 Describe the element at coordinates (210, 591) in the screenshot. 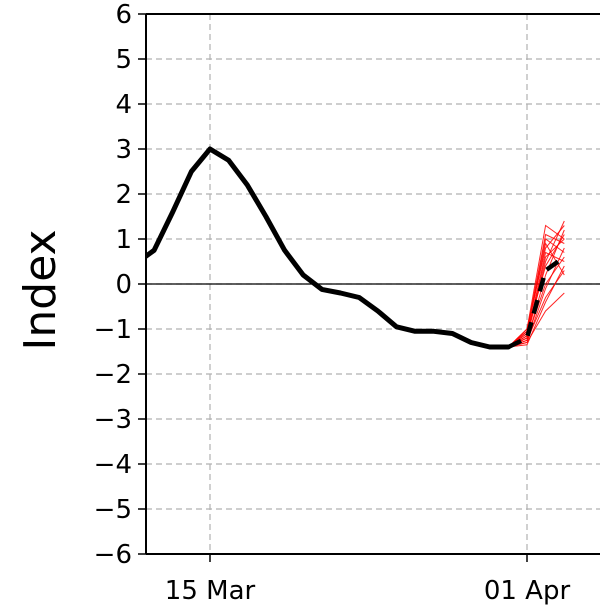

I see `x-tick-label: 15 Mar` at that location.